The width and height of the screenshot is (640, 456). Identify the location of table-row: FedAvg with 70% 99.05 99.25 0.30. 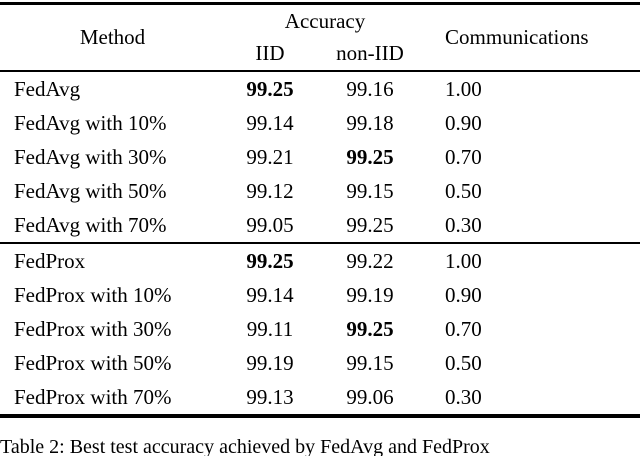
(320, 225).